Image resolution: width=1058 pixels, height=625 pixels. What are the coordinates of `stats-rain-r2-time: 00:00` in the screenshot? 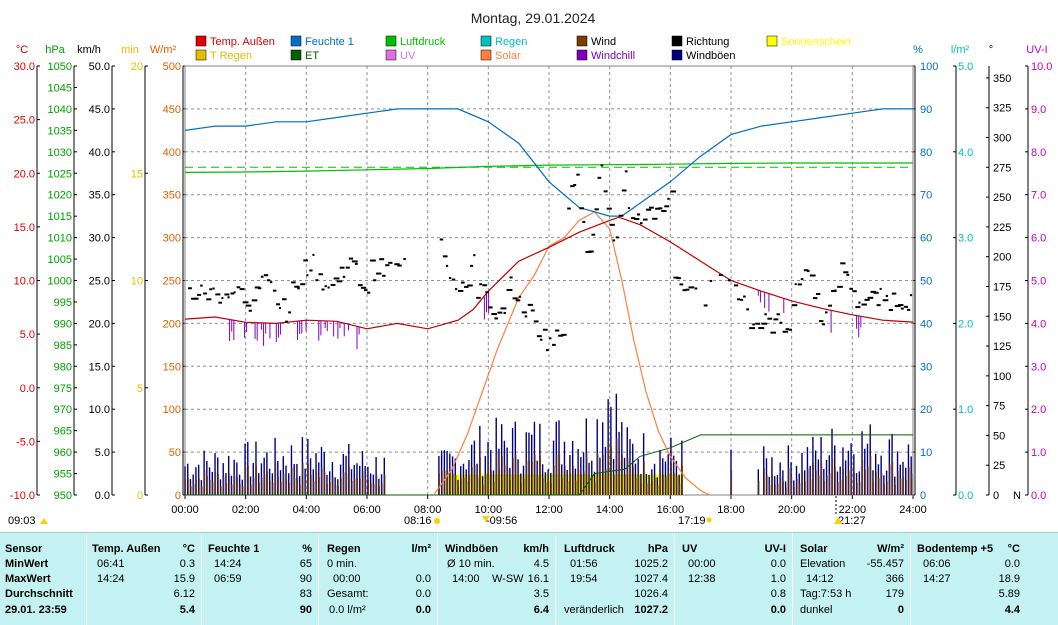 It's located at (347, 579).